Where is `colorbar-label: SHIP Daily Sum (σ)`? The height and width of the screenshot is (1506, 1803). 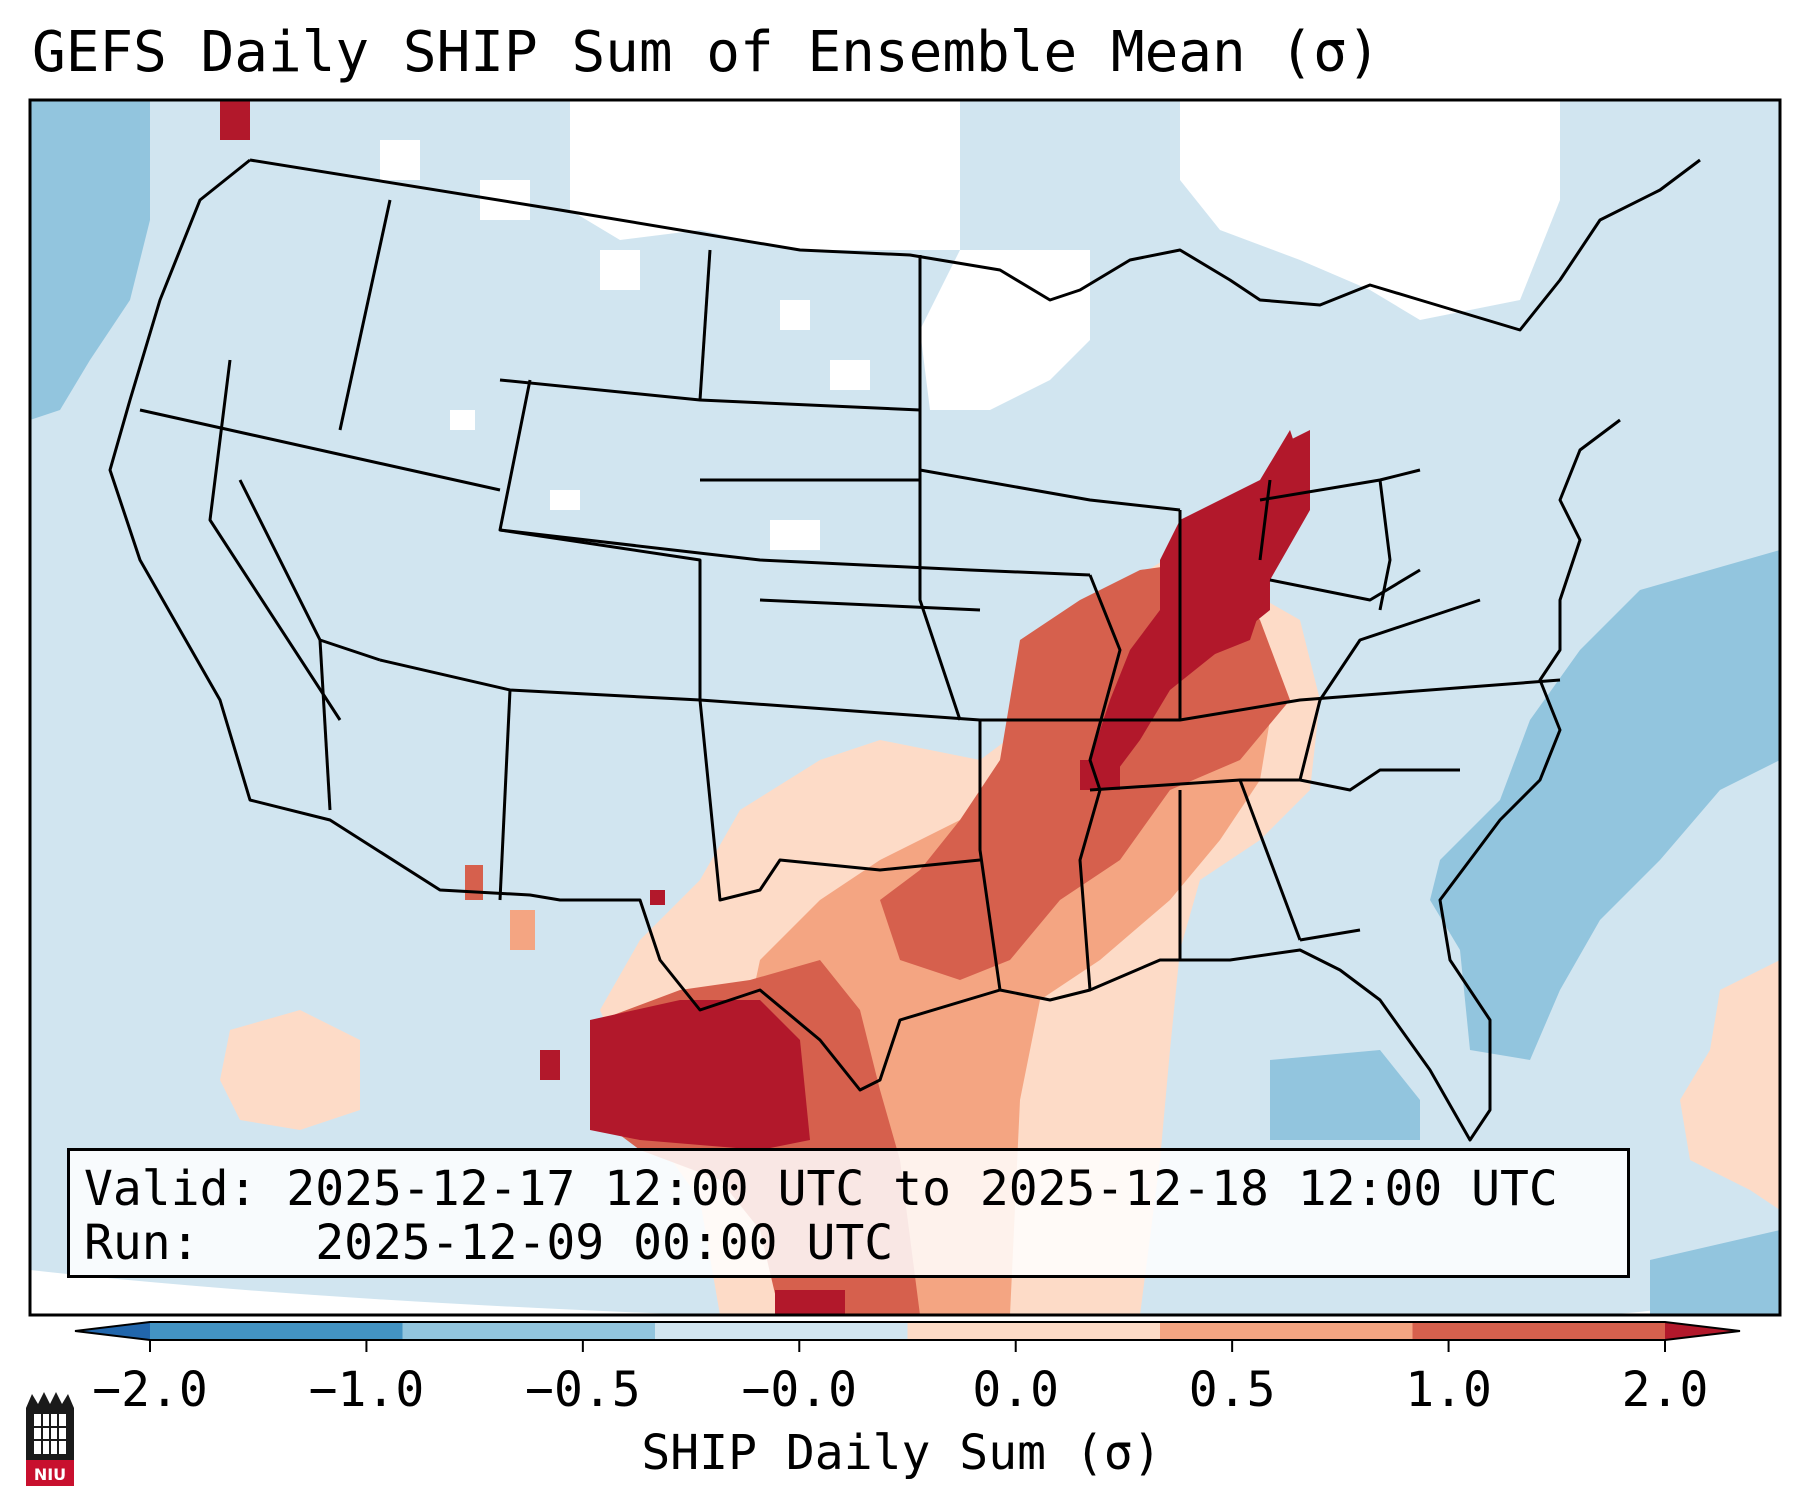
colorbar-label: SHIP Daily Sum (σ) is located at coordinates (901, 1453).